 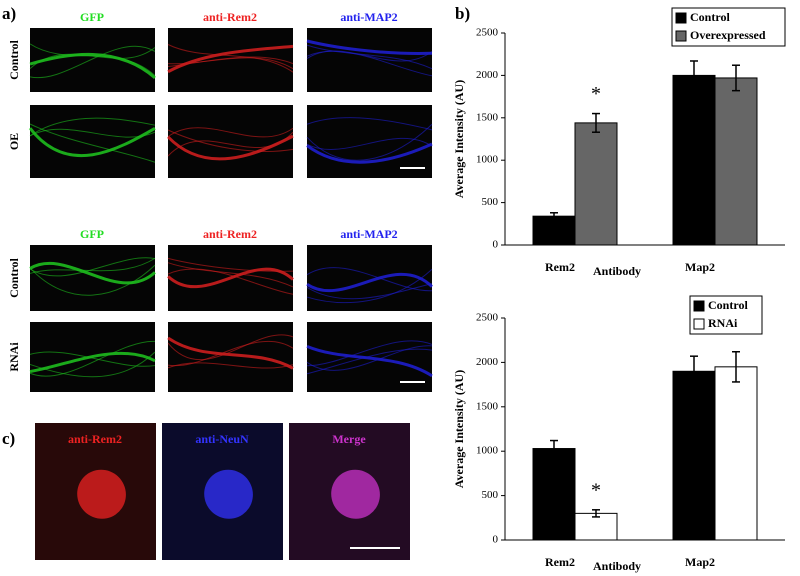 I want to click on panel-label: b), so click(x=462, y=13).